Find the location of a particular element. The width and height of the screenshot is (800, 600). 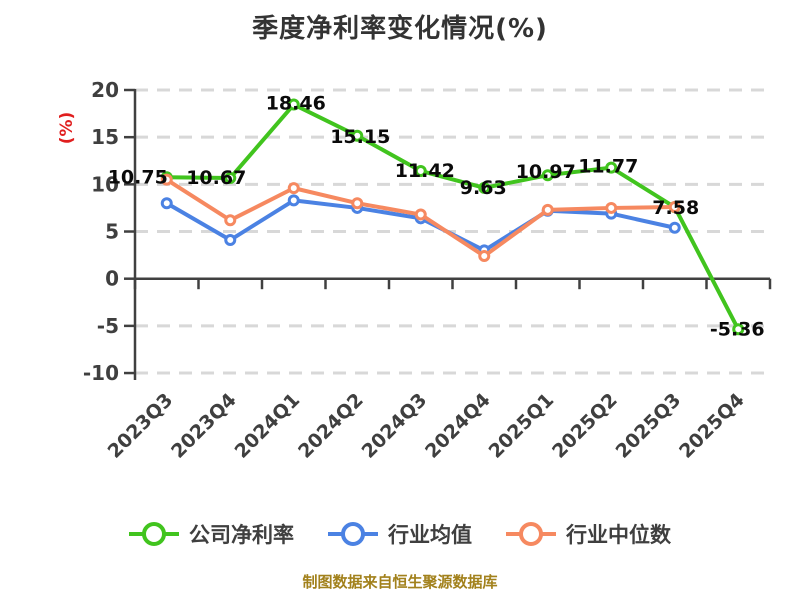

x-tick-label: 2024Q1 is located at coordinates (268, 426).